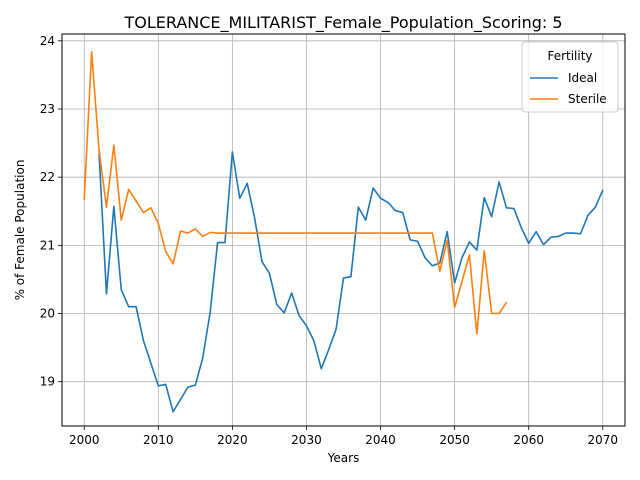 The image size is (640, 480). I want to click on x-tick-label: 2010, so click(158, 440).